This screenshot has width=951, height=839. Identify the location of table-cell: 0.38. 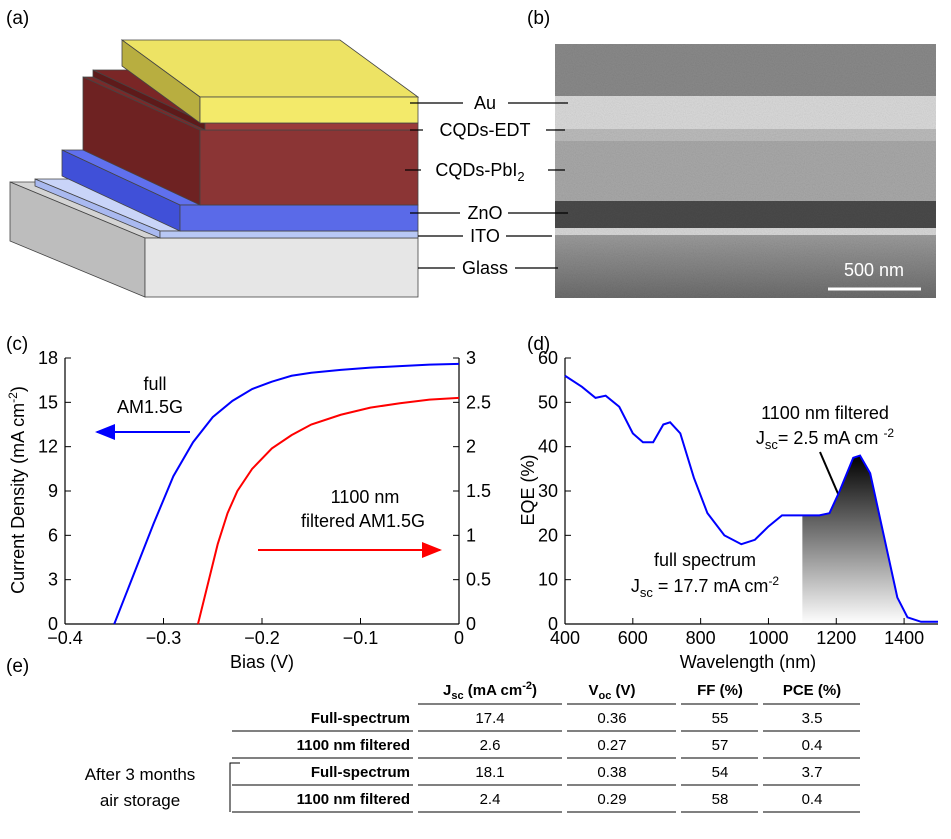
(611, 772).